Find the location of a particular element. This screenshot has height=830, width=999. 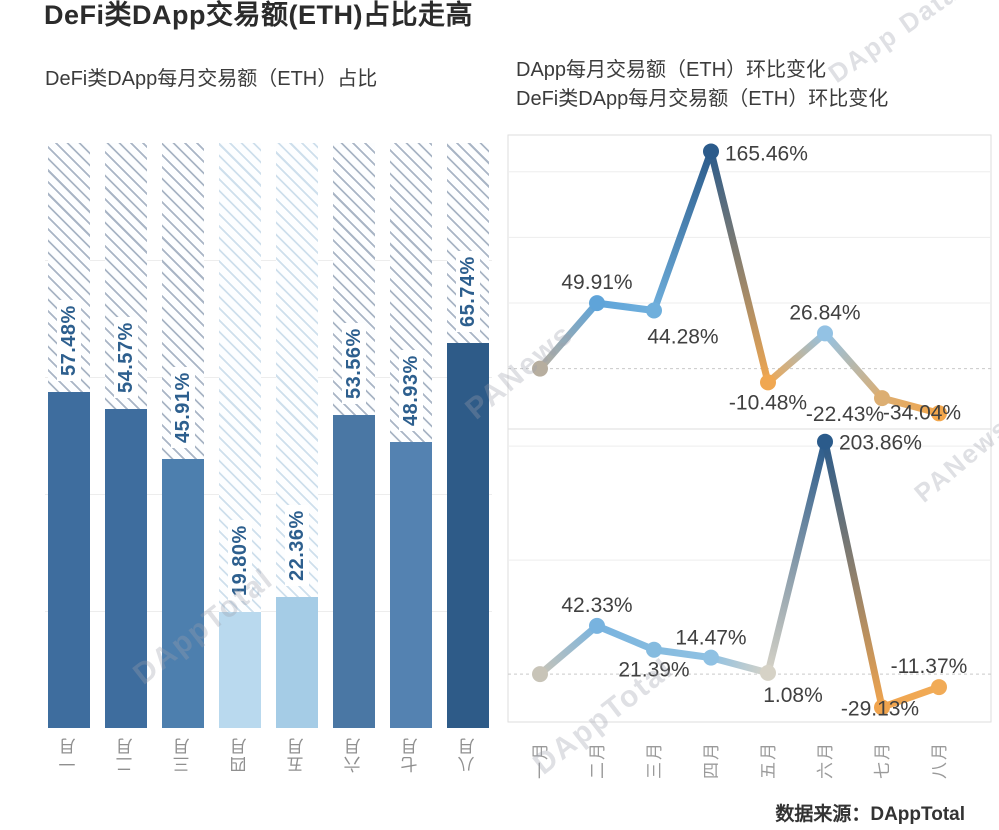

bar-value-label: 54.57% is located at coordinates (126, 357).